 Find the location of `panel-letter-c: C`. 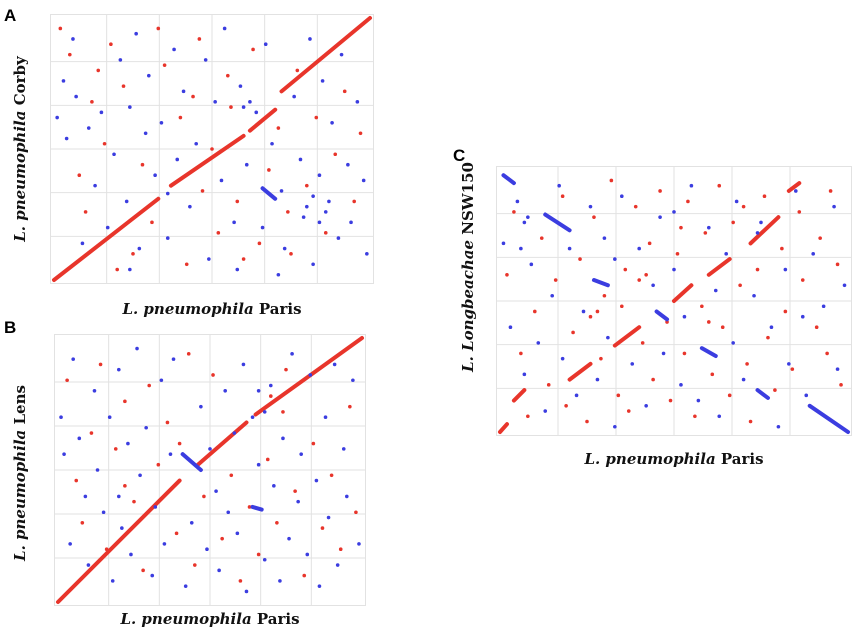

panel-letter-c: C is located at coordinates (459, 155).